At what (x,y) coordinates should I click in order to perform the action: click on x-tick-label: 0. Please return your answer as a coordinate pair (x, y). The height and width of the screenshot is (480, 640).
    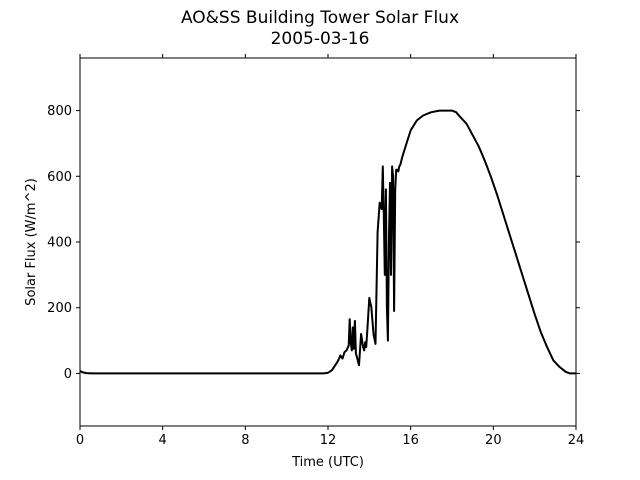
    Looking at the image, I should click on (80, 440).